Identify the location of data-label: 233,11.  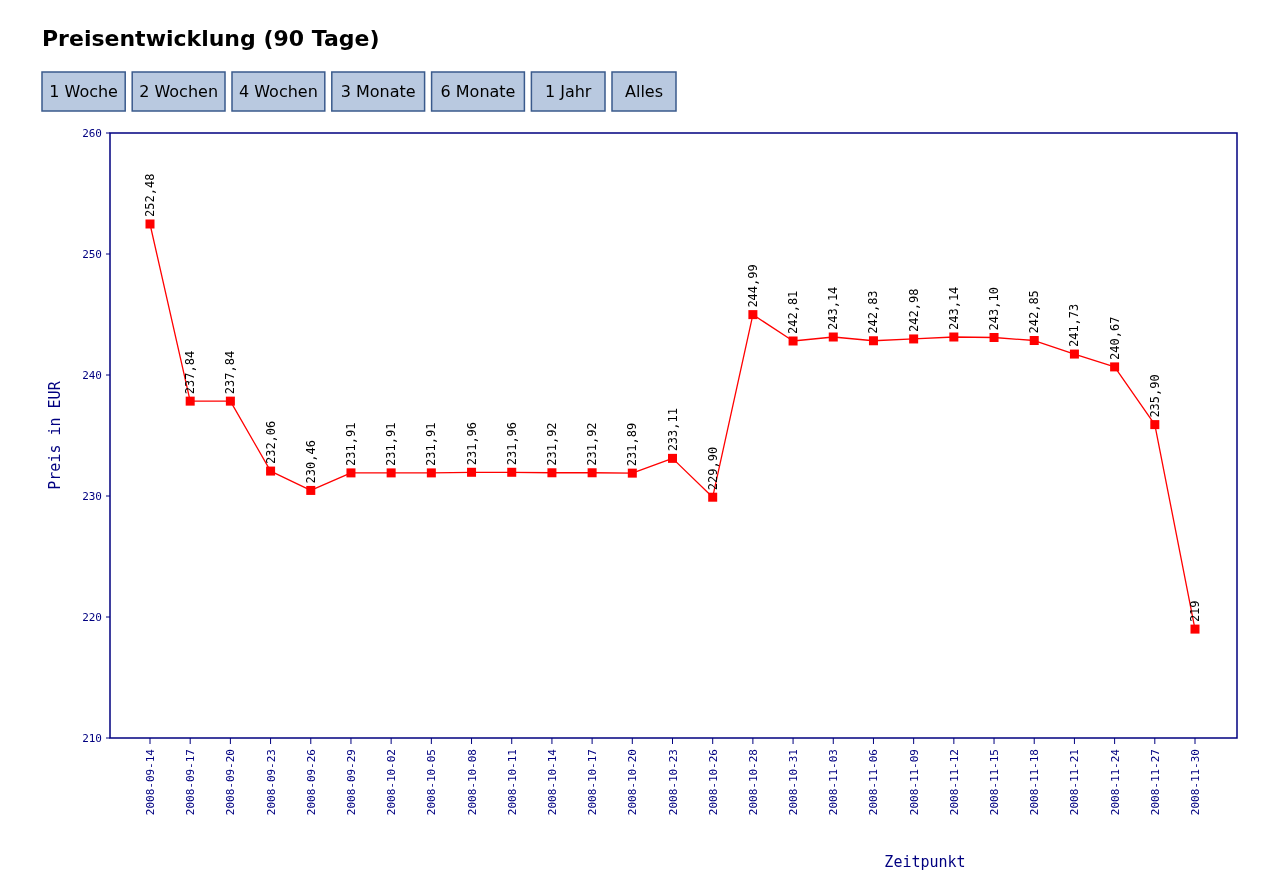
(672, 430).